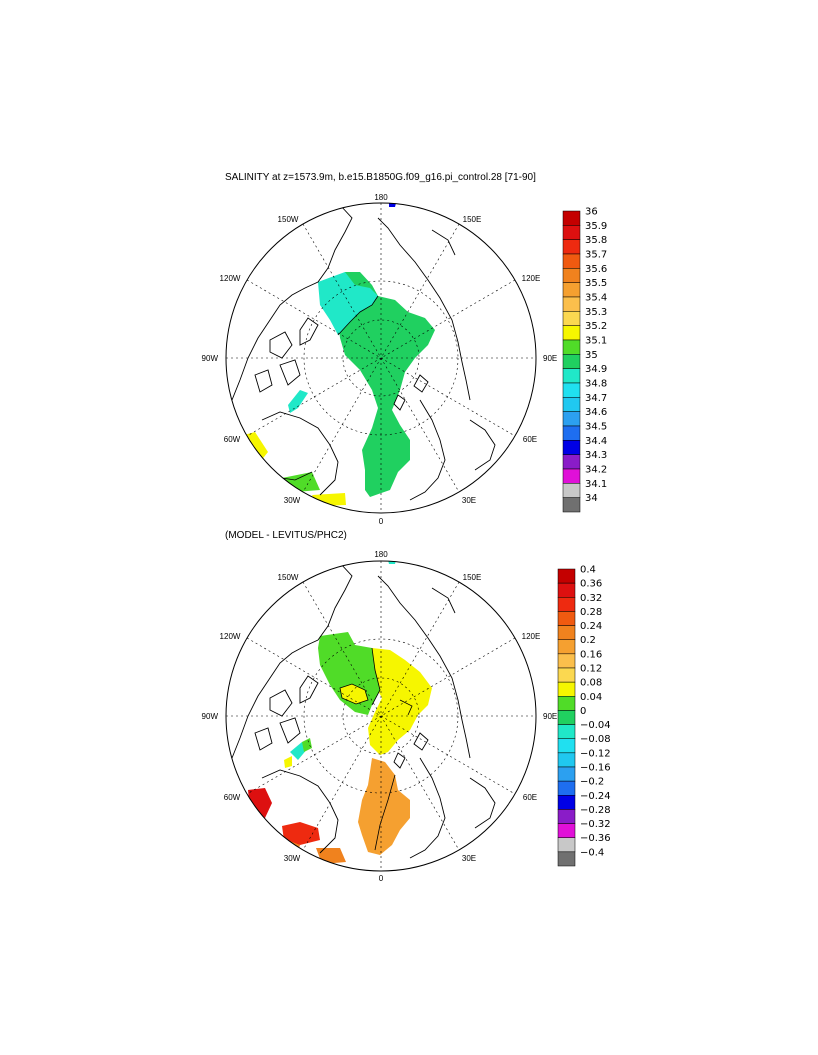 This screenshot has height=1055, width=818. Describe the element at coordinates (301, 833) in the screenshot. I see `panel2-fill-red-iceland` at that location.